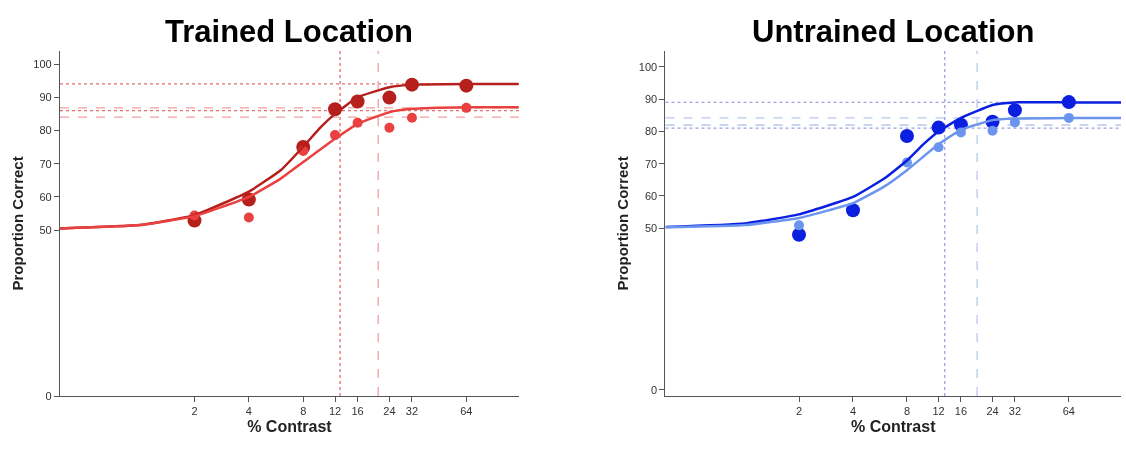 The height and width of the screenshot is (449, 1126). I want to click on chart-title: Trained Location, so click(289, 31).